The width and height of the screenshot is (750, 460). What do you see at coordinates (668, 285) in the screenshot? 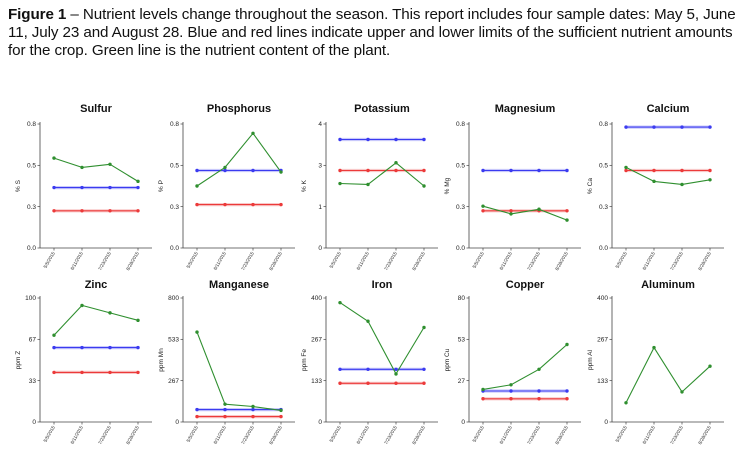
I see `panel-title-aluminum: Aluminum` at bounding box center [668, 285].